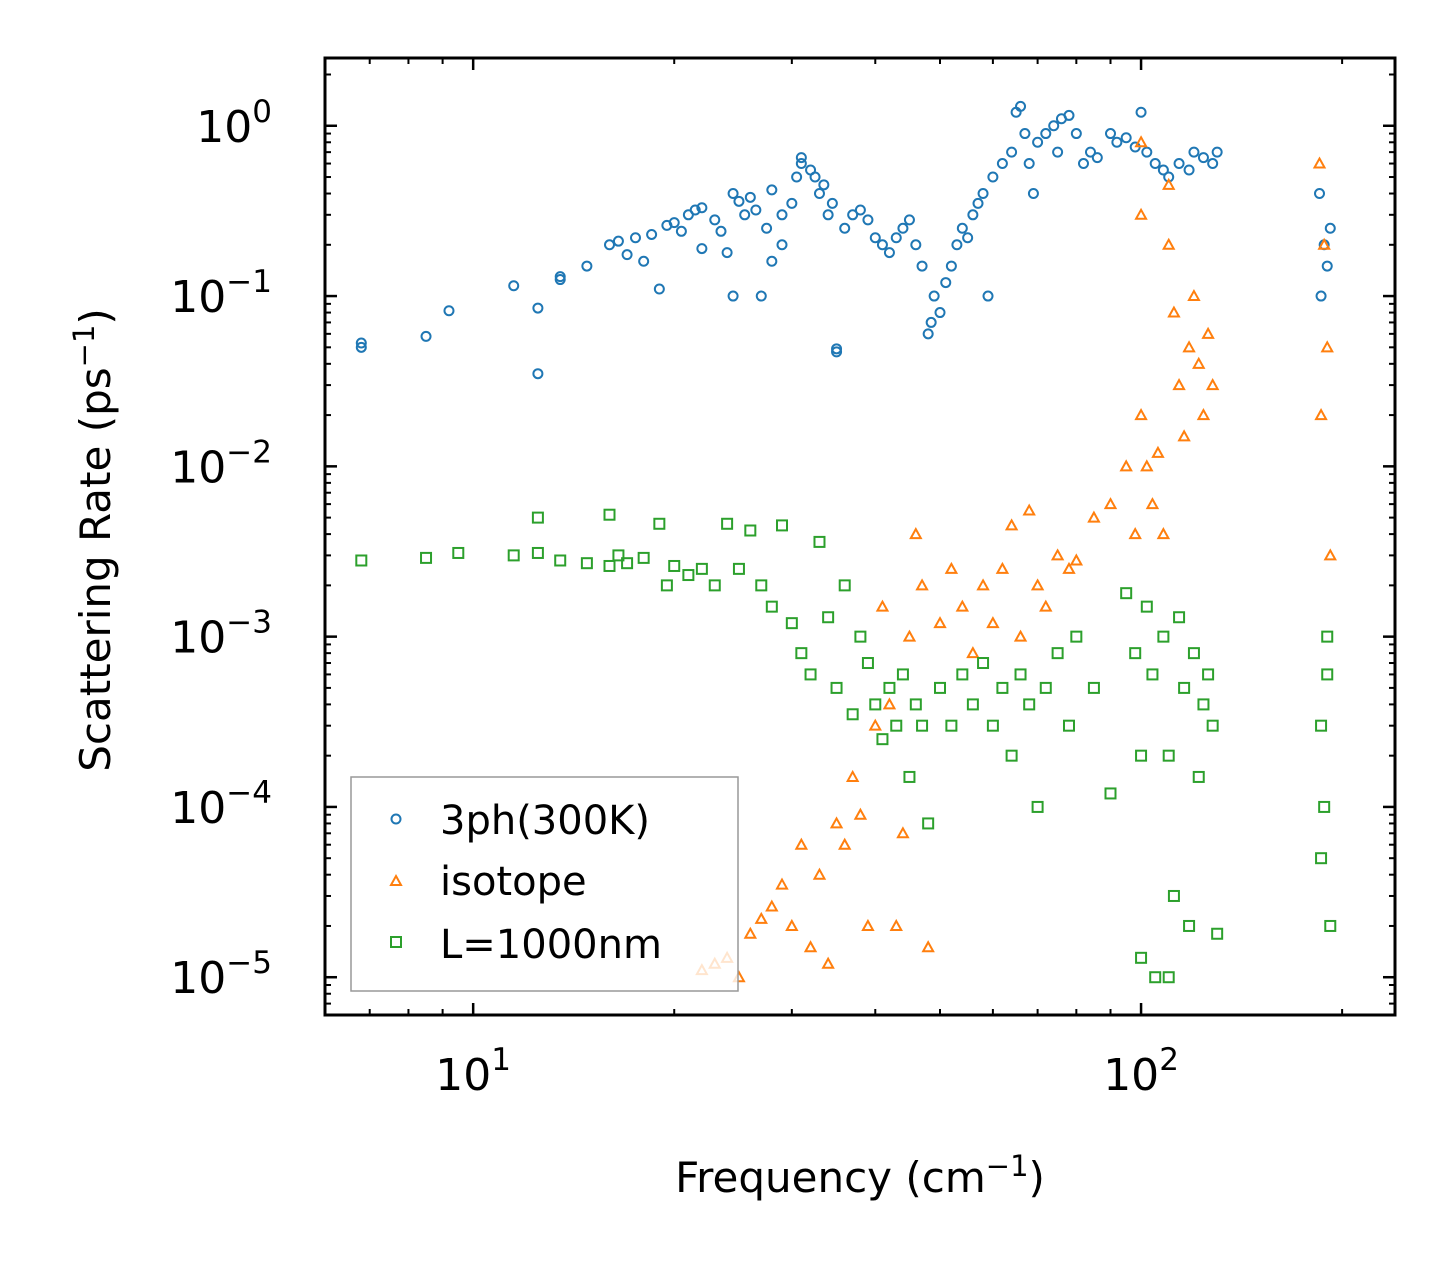 The width and height of the screenshot is (1455, 1265). What do you see at coordinates (234, 123) in the screenshot?
I see `y-tick-label: 10⁰` at bounding box center [234, 123].